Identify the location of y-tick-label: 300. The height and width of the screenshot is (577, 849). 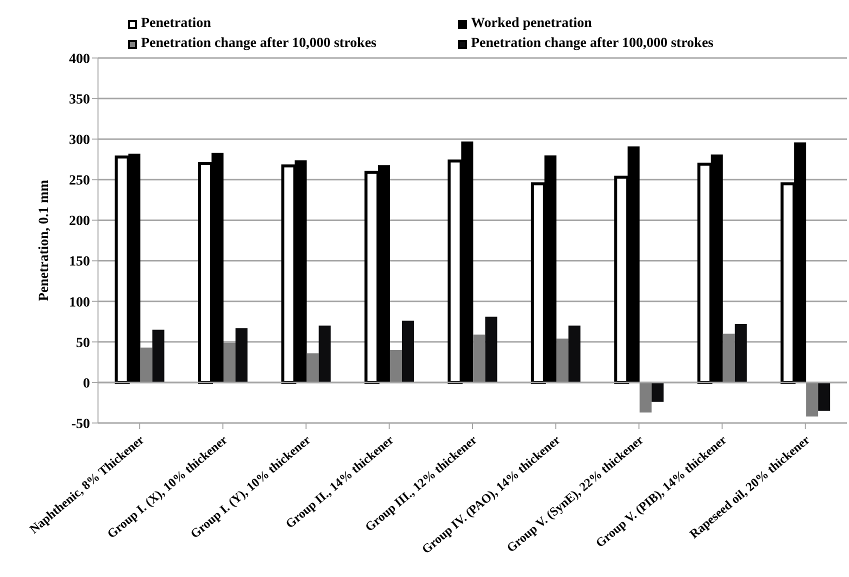
(79, 140).